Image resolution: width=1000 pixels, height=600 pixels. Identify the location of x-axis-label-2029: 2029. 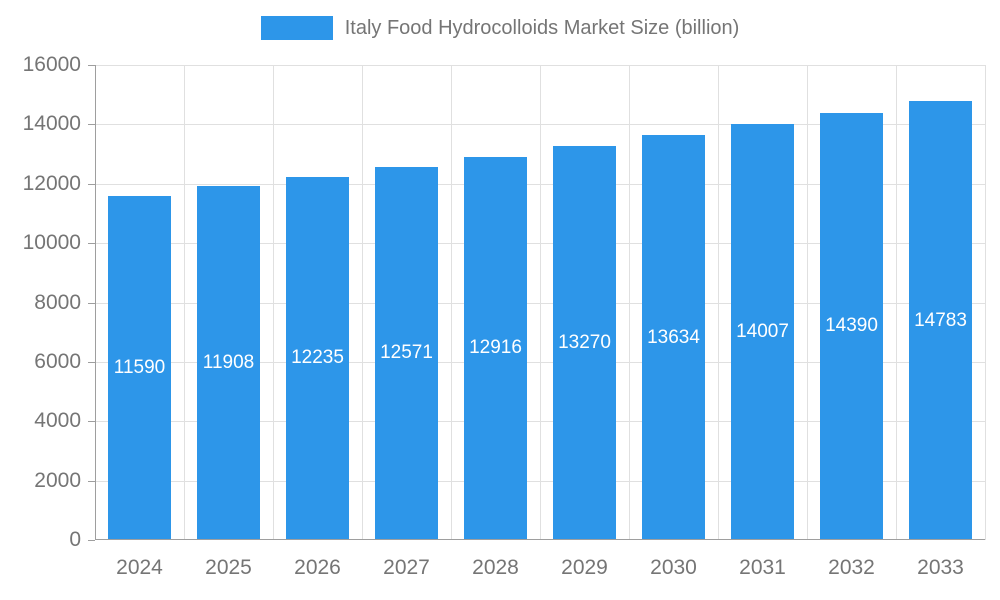
(584, 567).